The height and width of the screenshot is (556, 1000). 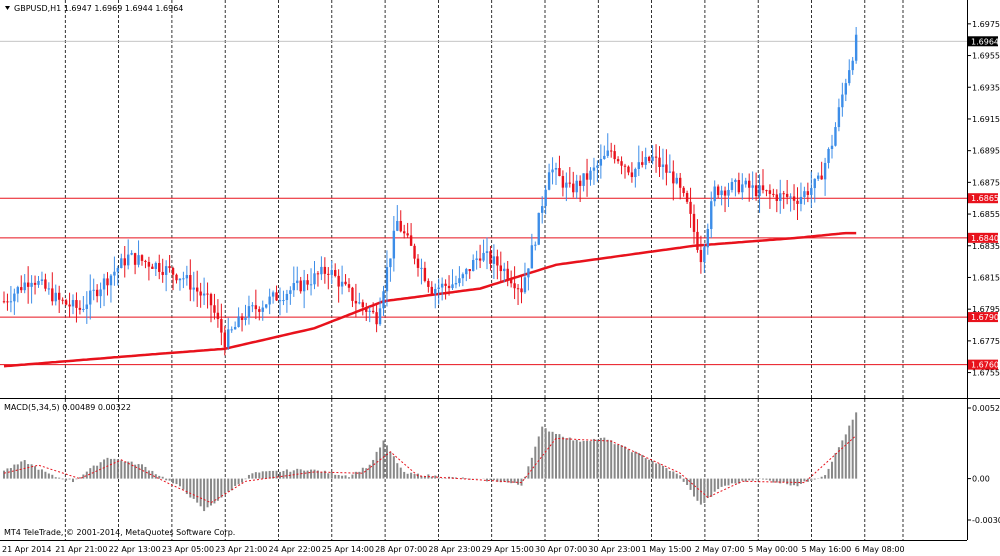 What do you see at coordinates (667, 549) in the screenshot?
I see `time-label: 1 May 15:00` at bounding box center [667, 549].